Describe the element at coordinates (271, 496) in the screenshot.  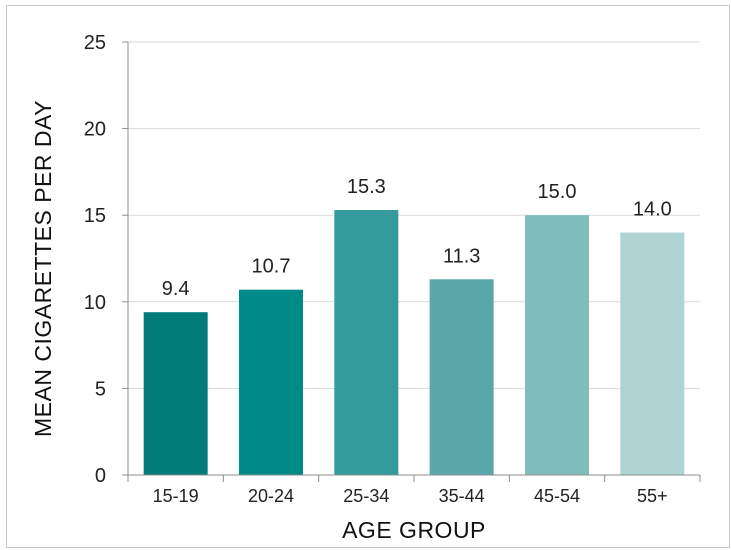
I see `x-category-label: 20-24` at that location.